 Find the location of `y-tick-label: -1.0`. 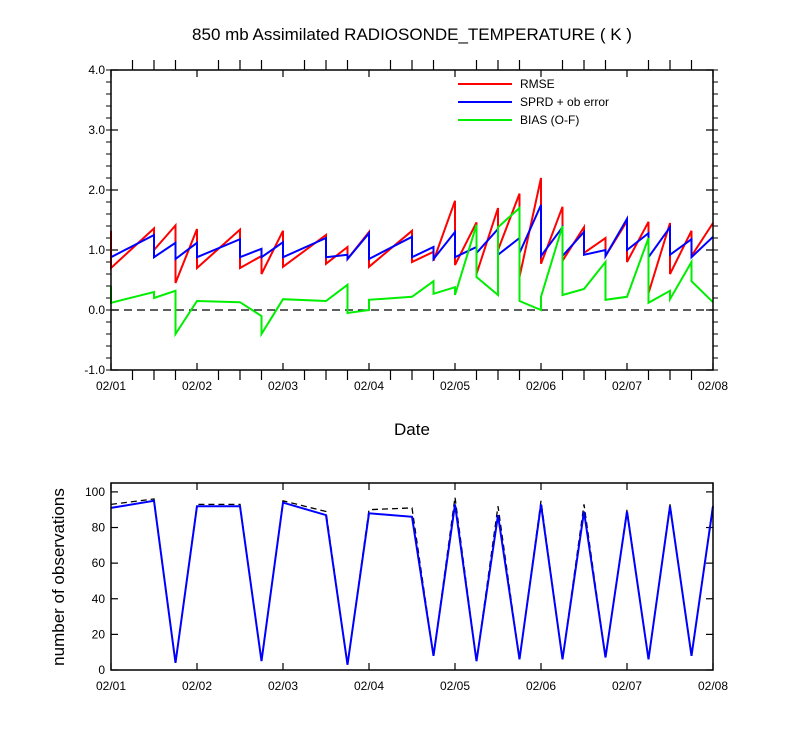

y-tick-label: -1.0 is located at coordinates (94, 370).